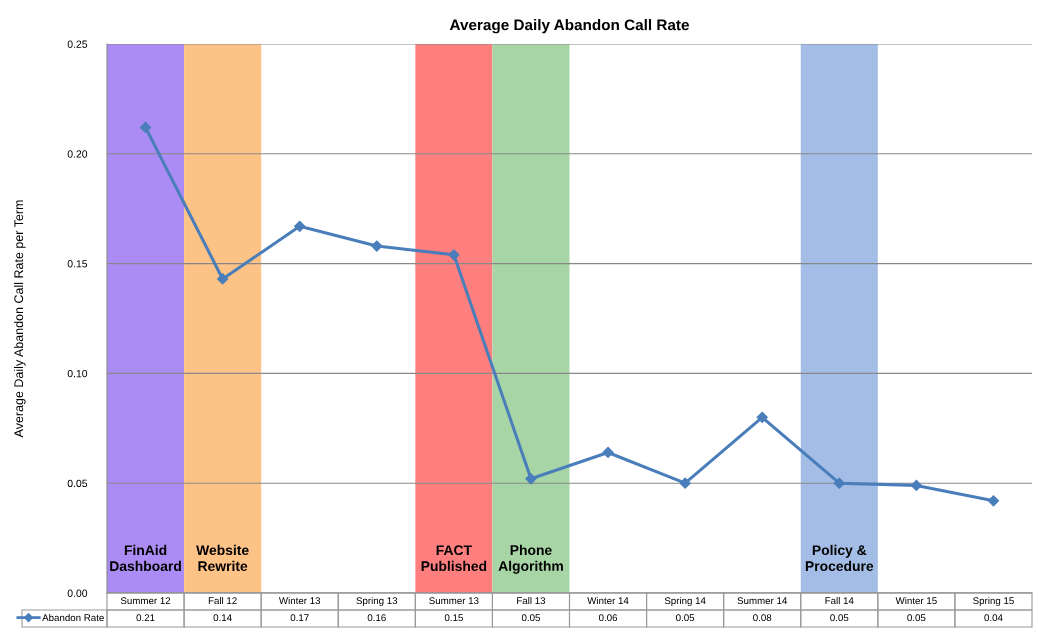  Describe the element at coordinates (839, 600) in the screenshot. I see `x-tick-label: Fall 14` at that location.